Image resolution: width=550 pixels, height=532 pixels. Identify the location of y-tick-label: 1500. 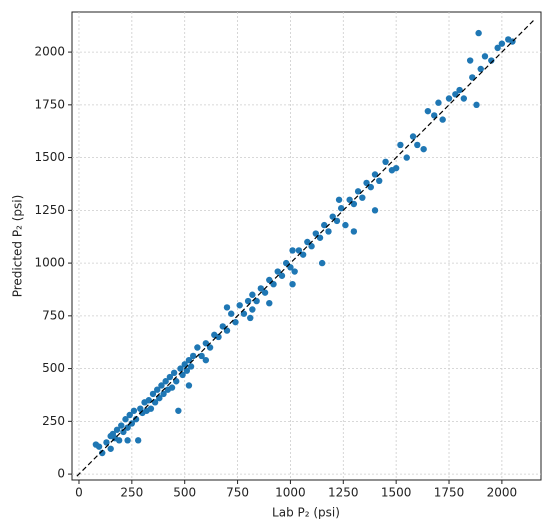
(49, 157).